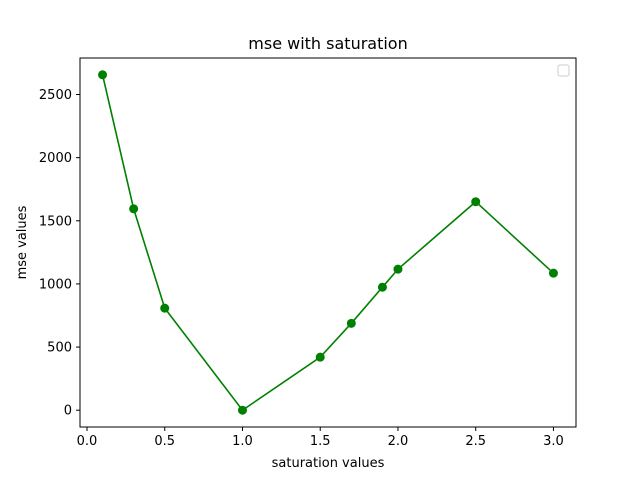 The height and width of the screenshot is (480, 640). Describe the element at coordinates (55, 221) in the screenshot. I see `y-tick-label: 1500` at that location.